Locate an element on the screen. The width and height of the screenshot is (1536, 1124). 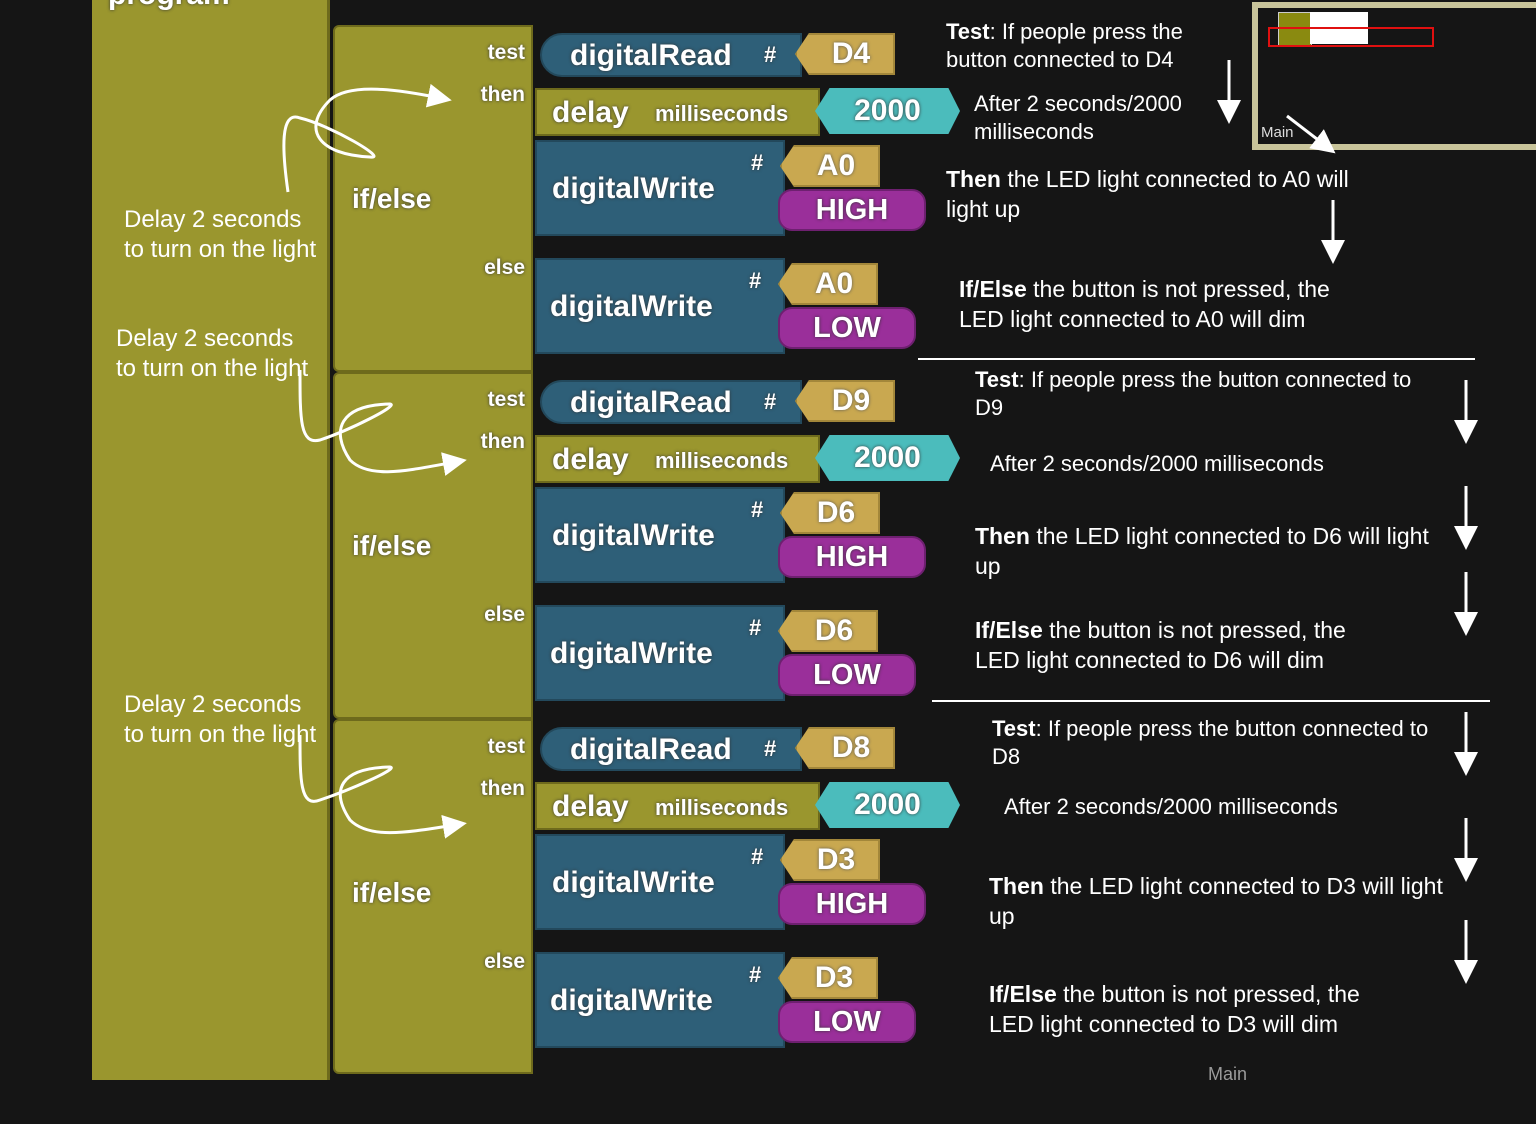
then-pin-selector: D6 is located at coordinates (830, 513).